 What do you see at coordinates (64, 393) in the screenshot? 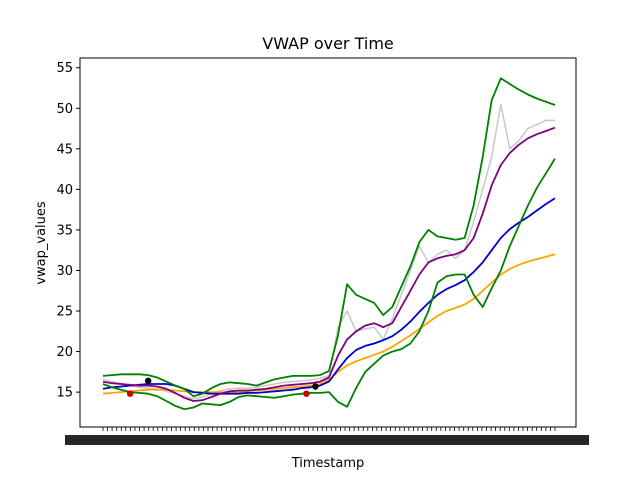
I see `y-tick-label: 15` at bounding box center [64, 393].